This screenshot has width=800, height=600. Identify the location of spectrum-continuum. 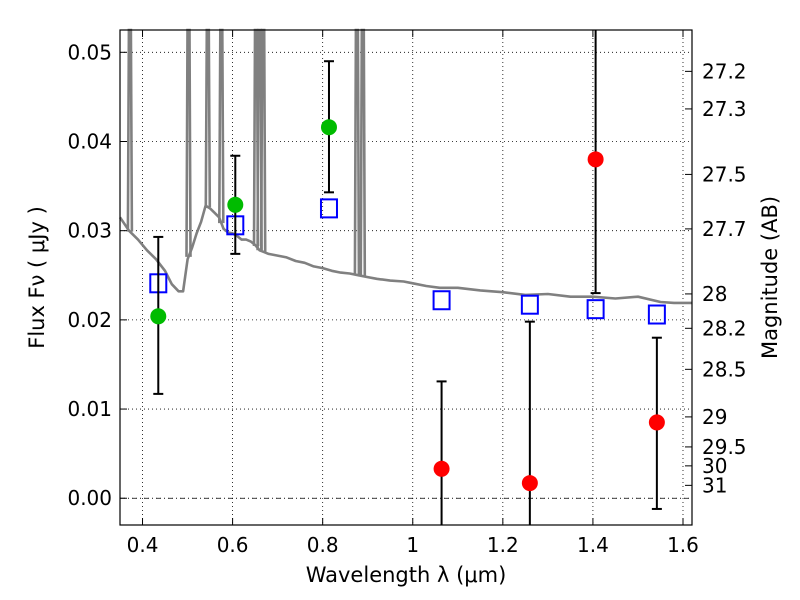
(405, 254).